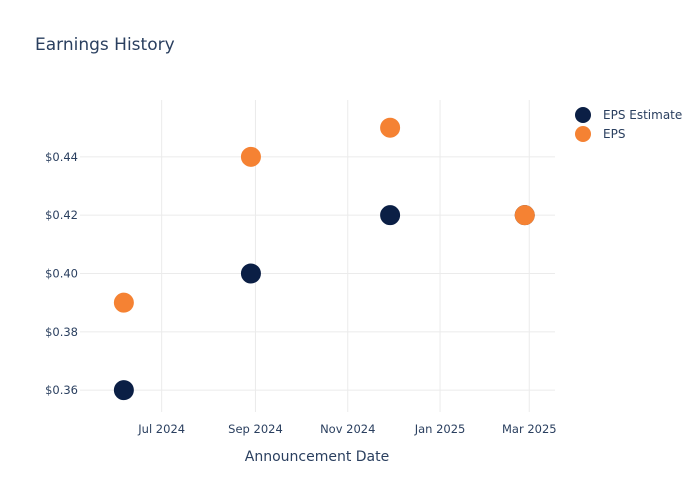 Image resolution: width=700 pixels, height=500 pixels. I want to click on legend-label: EPS Estimate, so click(642, 115).